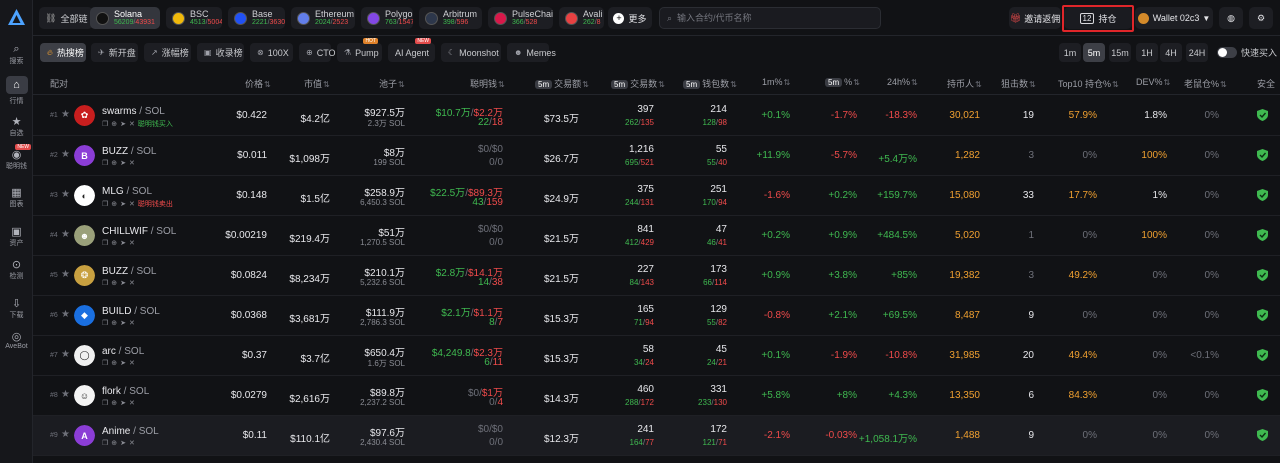 This screenshot has height=463, width=1280. Describe the element at coordinates (220, 52) in the screenshot. I see `filter-tab-3: ▣ 收录榜` at that location.